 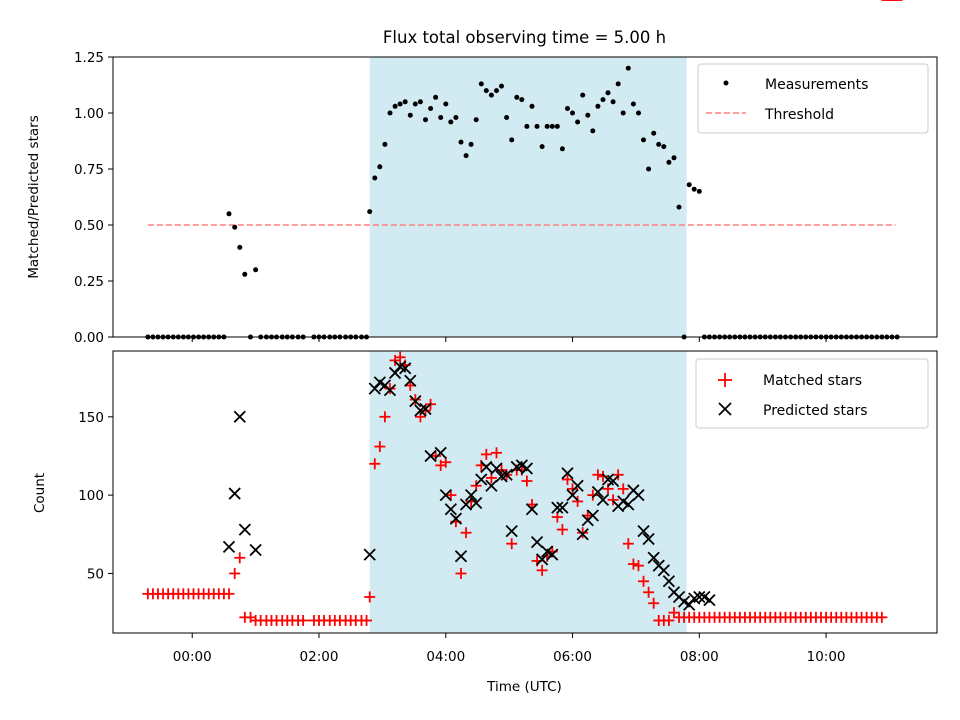 What do you see at coordinates (813, 98) in the screenshot?
I see `ratio-legend: Measurements Threshold` at bounding box center [813, 98].